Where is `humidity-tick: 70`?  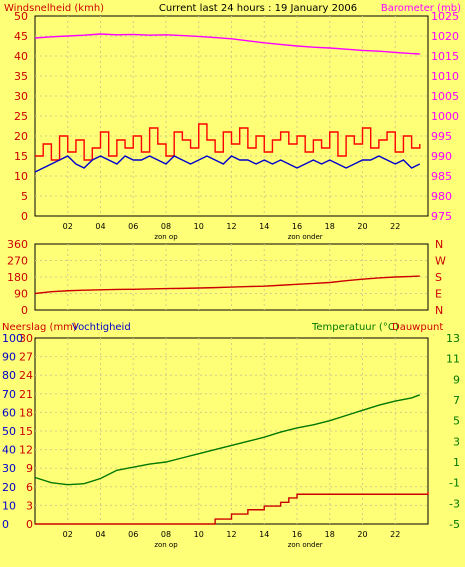 humidity-tick: 70 is located at coordinates (9, 394).